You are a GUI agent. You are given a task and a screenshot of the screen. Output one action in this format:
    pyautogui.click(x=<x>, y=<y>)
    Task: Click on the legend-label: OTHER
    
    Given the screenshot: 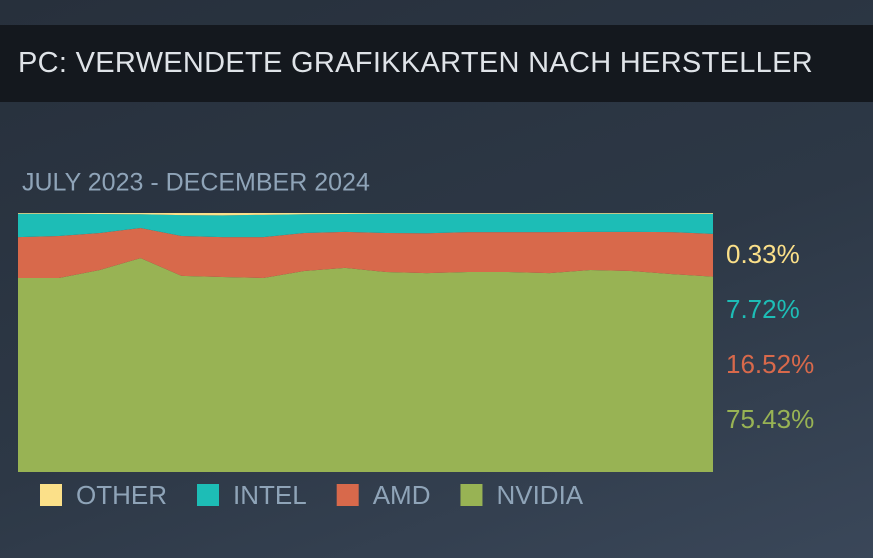 What is the action you would take?
    pyautogui.click(x=121, y=495)
    